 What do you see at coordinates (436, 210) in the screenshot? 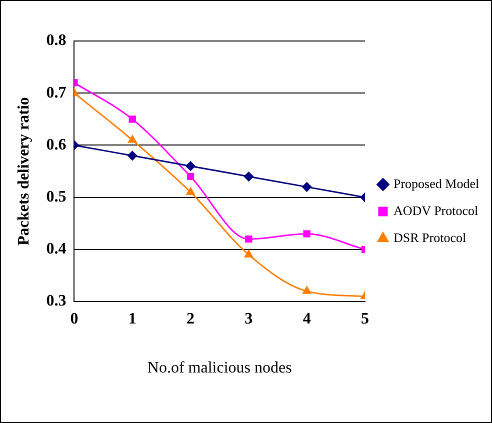
I see `legend-label: AODV Protocol` at bounding box center [436, 210].